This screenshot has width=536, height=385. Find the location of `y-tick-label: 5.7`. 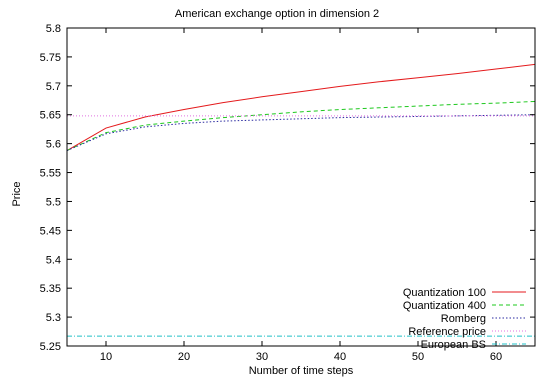

y-tick-label: 5.7 is located at coordinates (53, 87).